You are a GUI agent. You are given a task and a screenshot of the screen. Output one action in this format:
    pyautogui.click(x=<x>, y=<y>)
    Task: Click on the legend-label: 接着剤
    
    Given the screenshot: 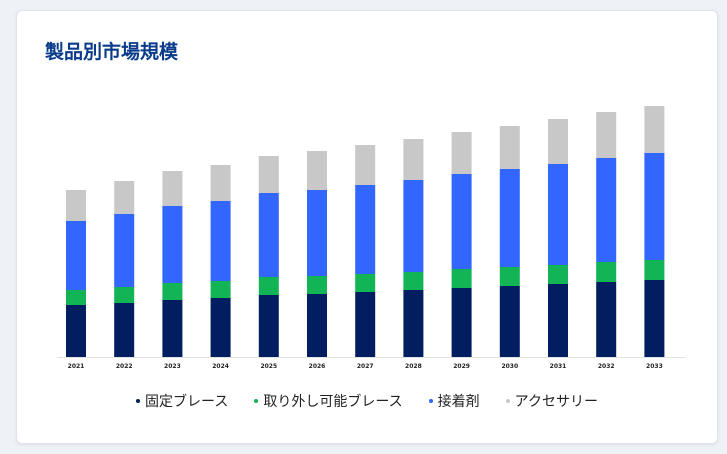 What is the action you would take?
    pyautogui.click(x=458, y=402)
    